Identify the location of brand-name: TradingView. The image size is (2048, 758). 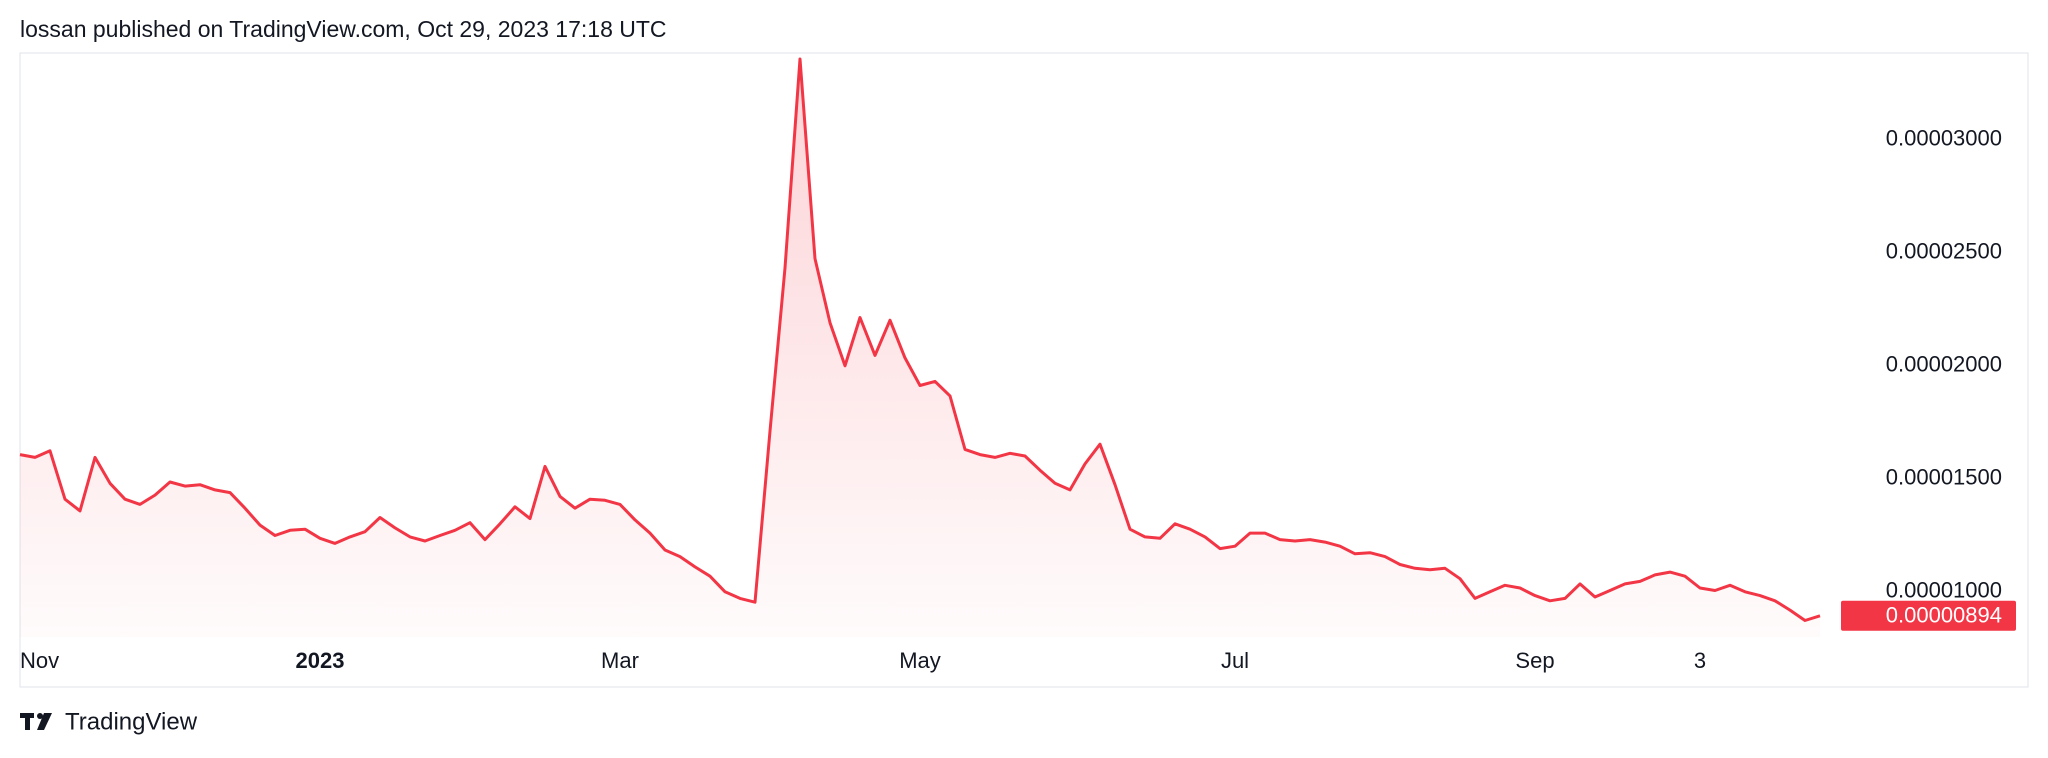
(131, 721).